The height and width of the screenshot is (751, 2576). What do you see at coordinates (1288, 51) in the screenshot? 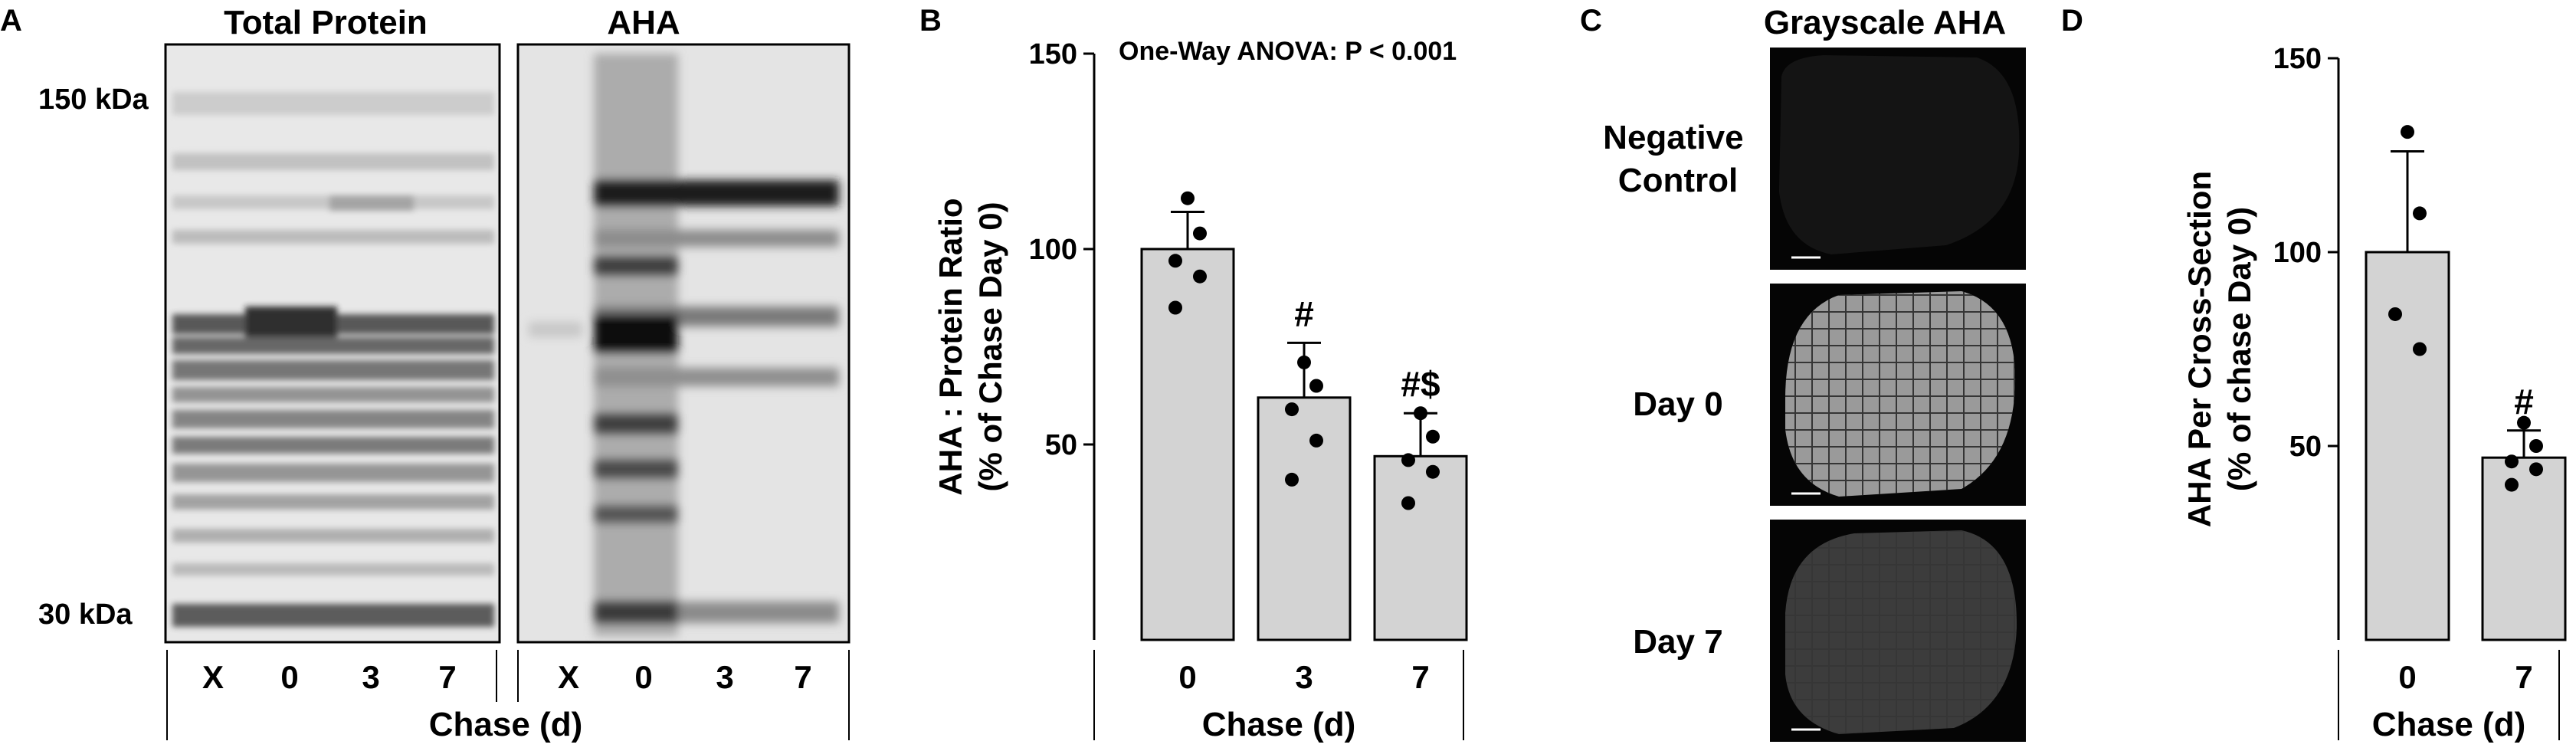
I see `anova-annotation: One-Way ANOVA: P < 0.001` at bounding box center [1288, 51].